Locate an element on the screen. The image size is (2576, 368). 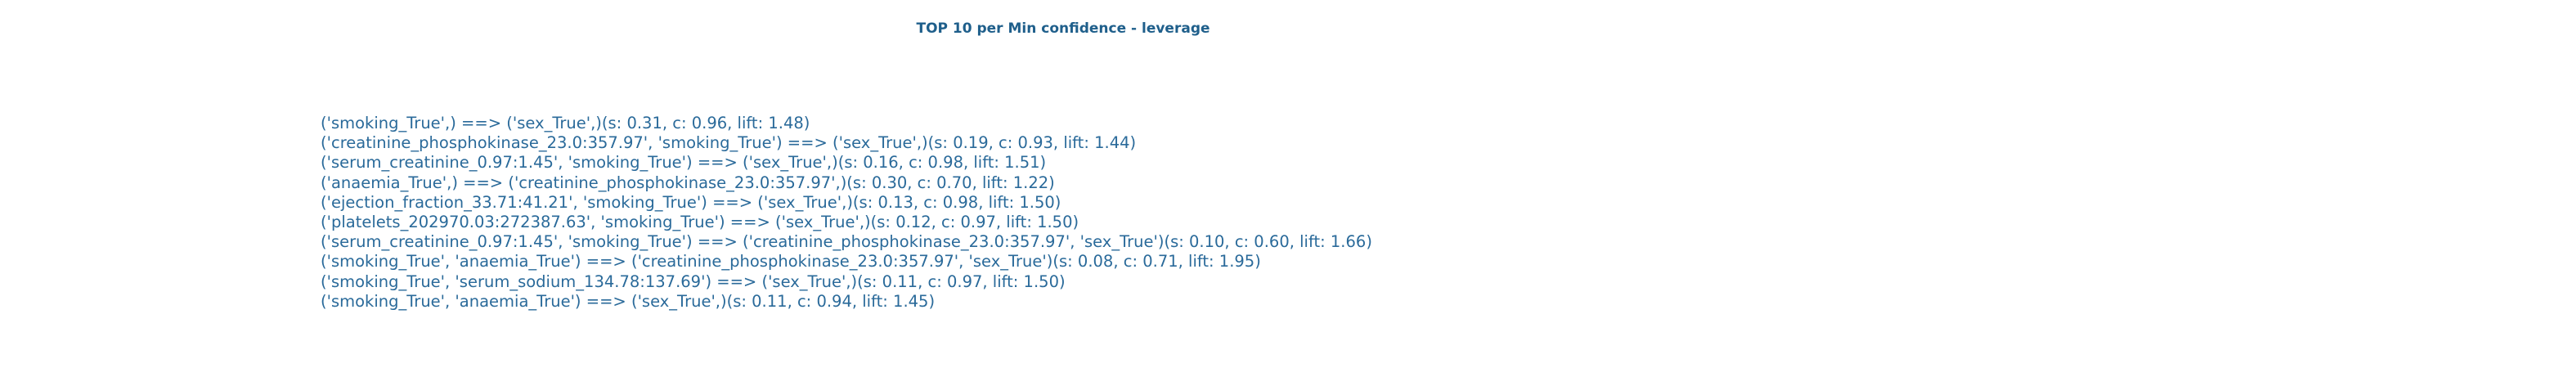
figure-title: TOP 10 per Min confidence - leverage is located at coordinates (1063, 28).